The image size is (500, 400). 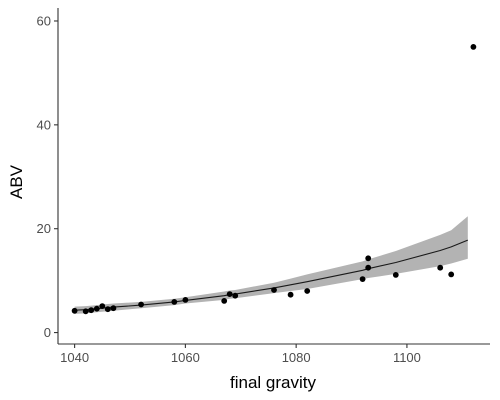 I want to click on x-tick-label: 1040, so click(x=74, y=357).